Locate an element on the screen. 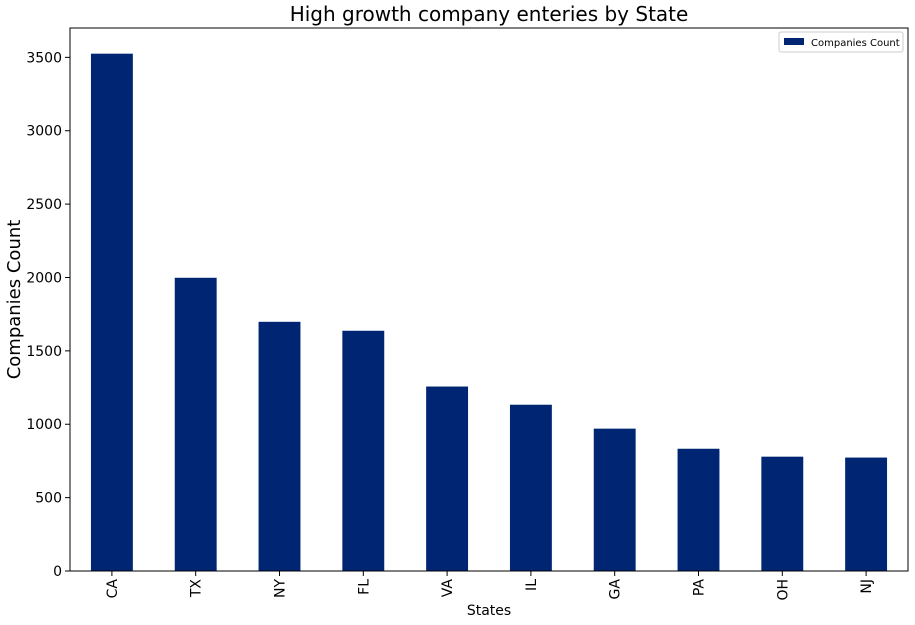 The height and width of the screenshot is (625, 915). bar-il is located at coordinates (530, 487).